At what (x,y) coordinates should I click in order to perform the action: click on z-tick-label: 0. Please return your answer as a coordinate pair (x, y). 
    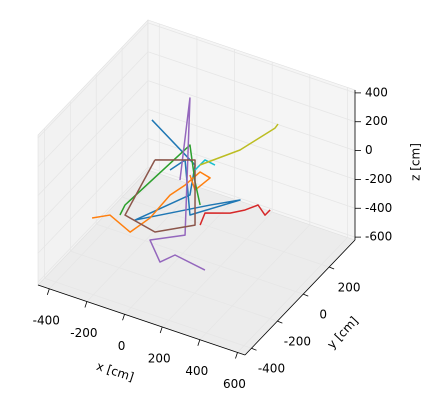
    Looking at the image, I should click on (369, 150).